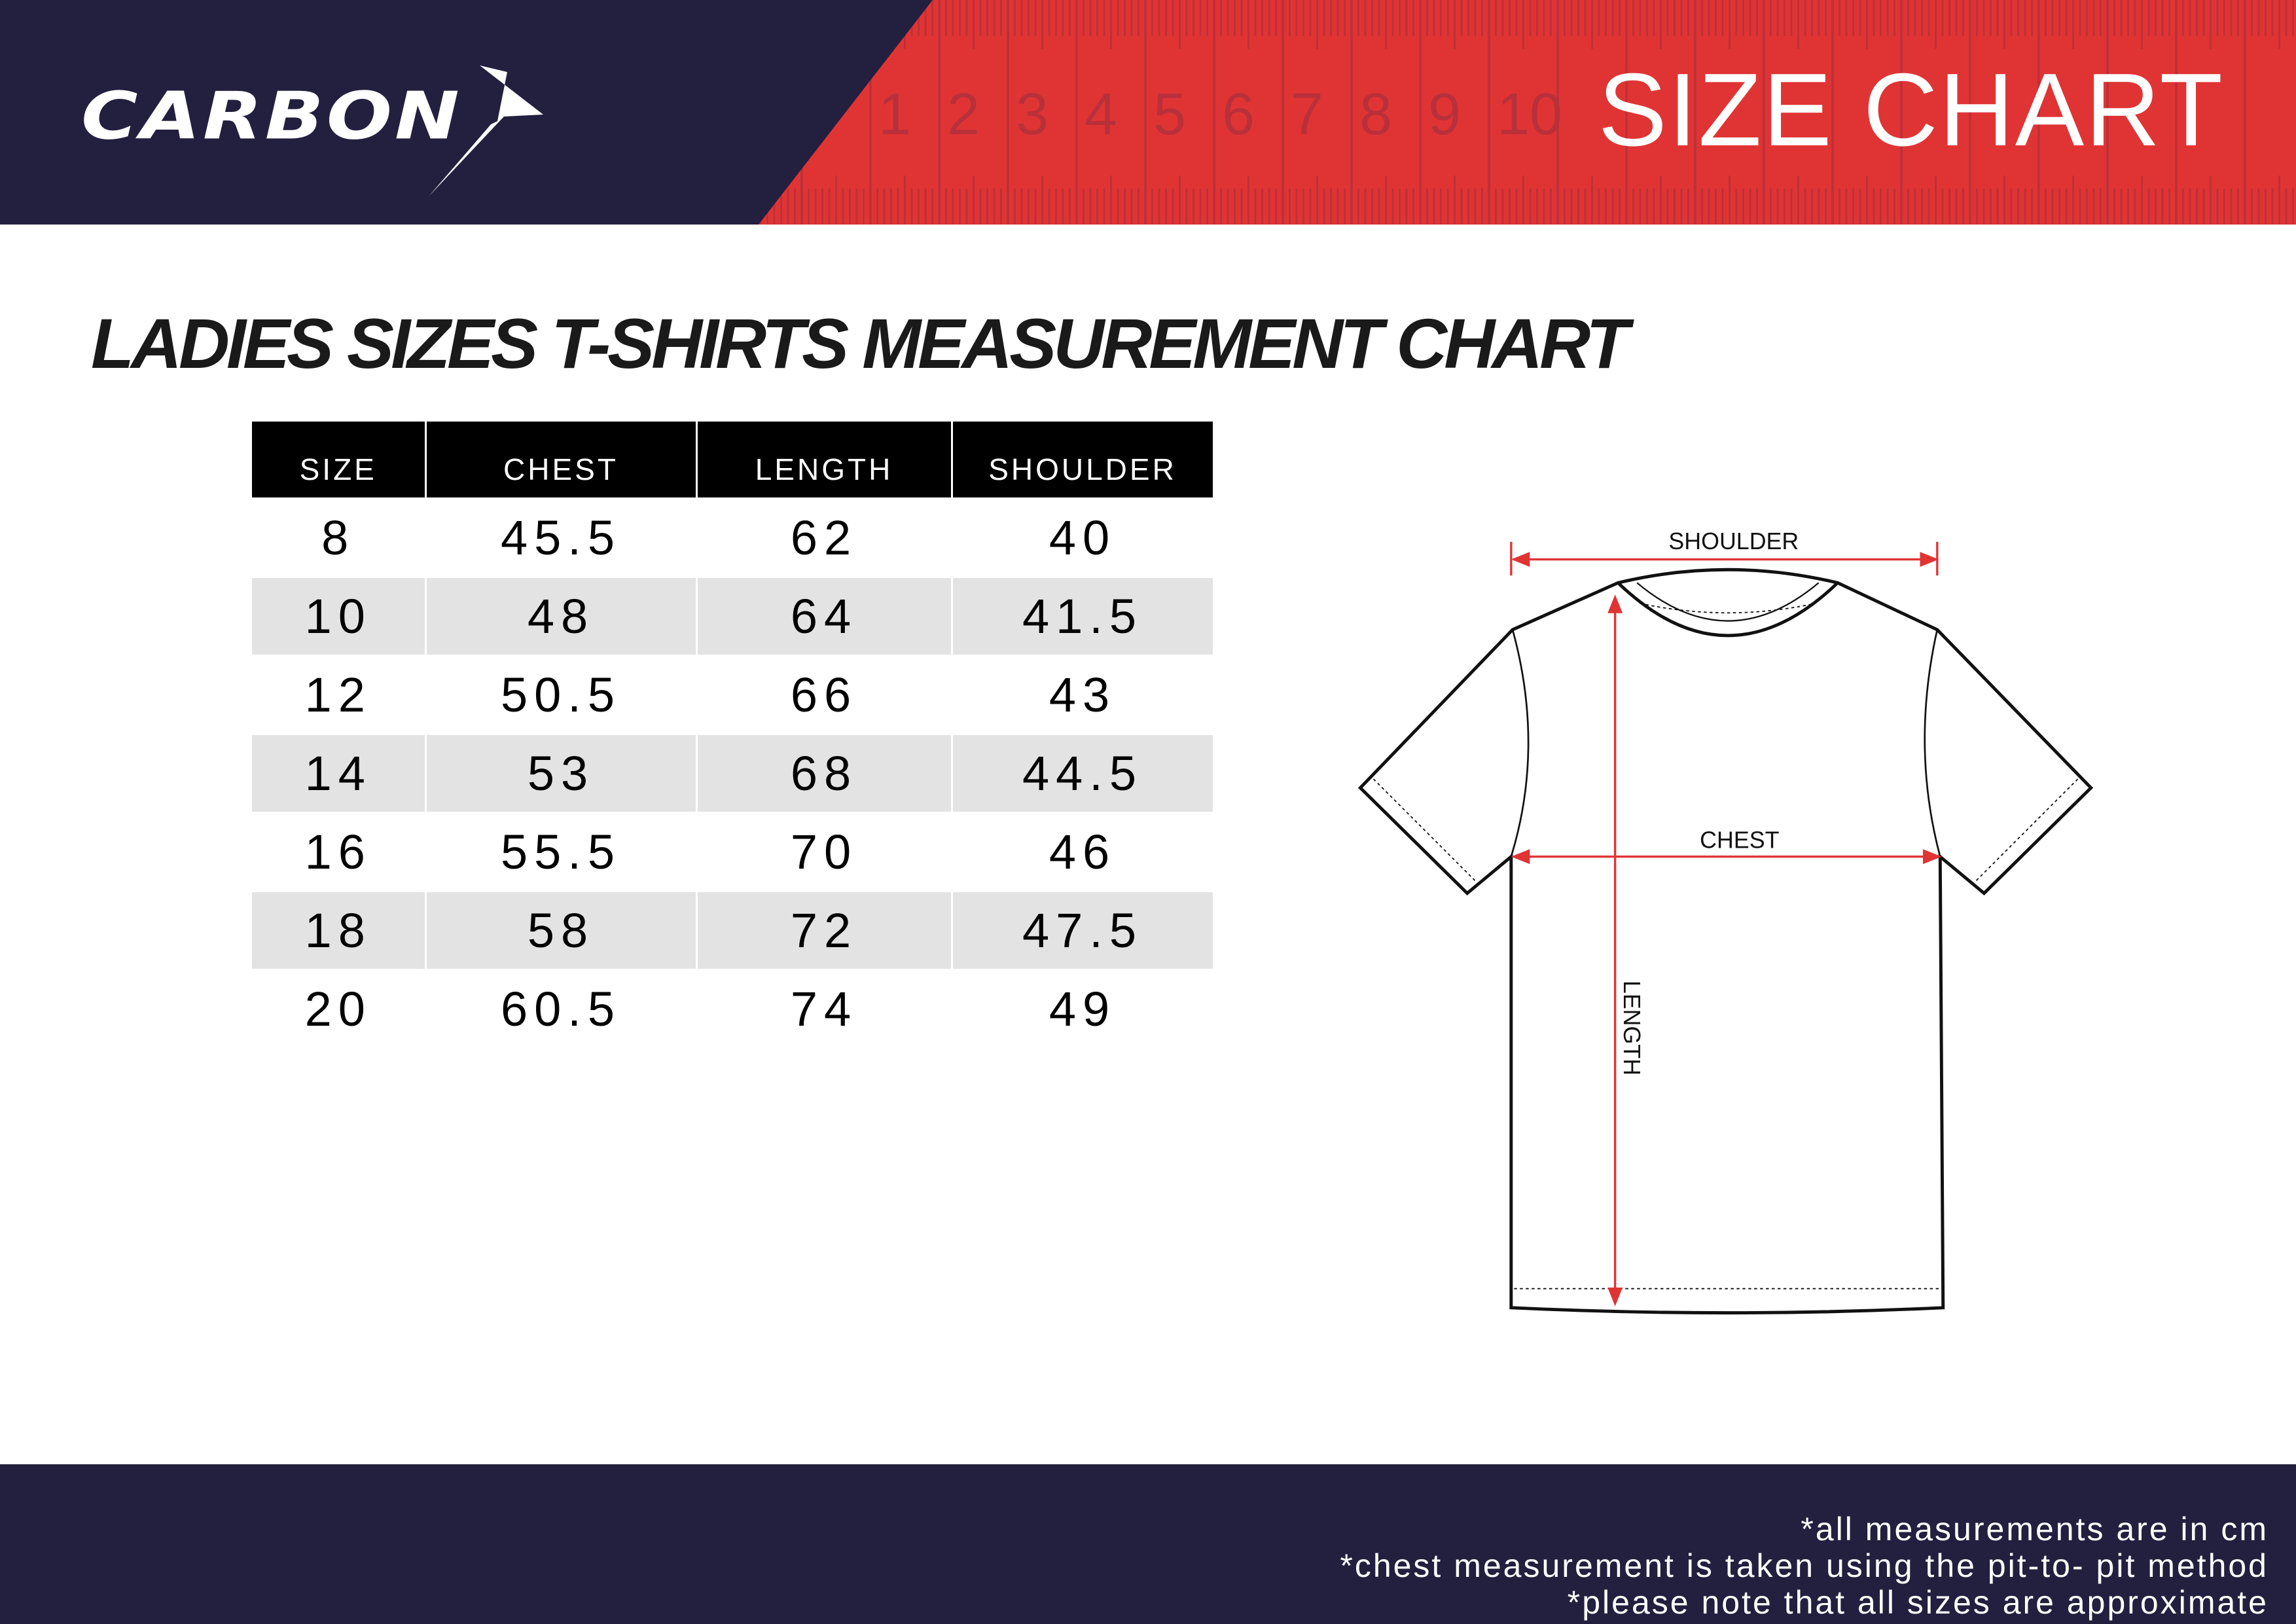 The width and height of the screenshot is (2296, 1624). I want to click on measure-arrows, so click(1726, 924).